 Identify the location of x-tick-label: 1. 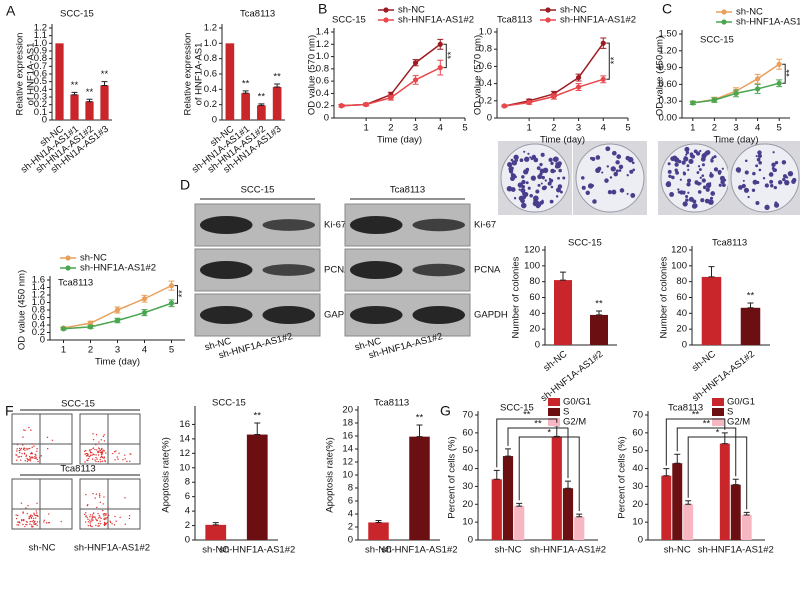
(63, 350).